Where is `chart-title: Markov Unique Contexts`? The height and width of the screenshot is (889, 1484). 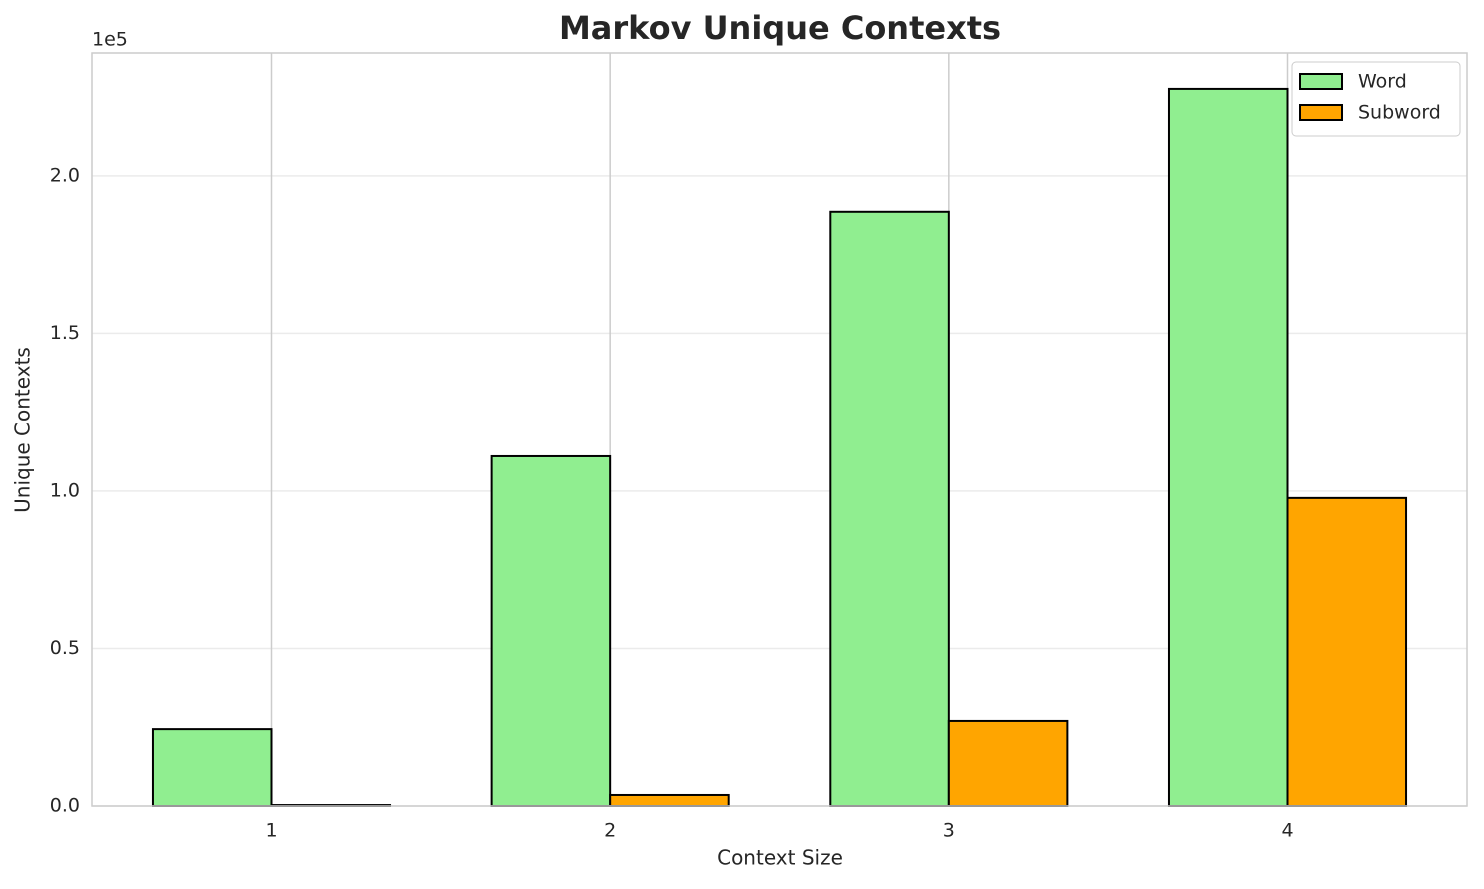 chart-title: Markov Unique Contexts is located at coordinates (780, 28).